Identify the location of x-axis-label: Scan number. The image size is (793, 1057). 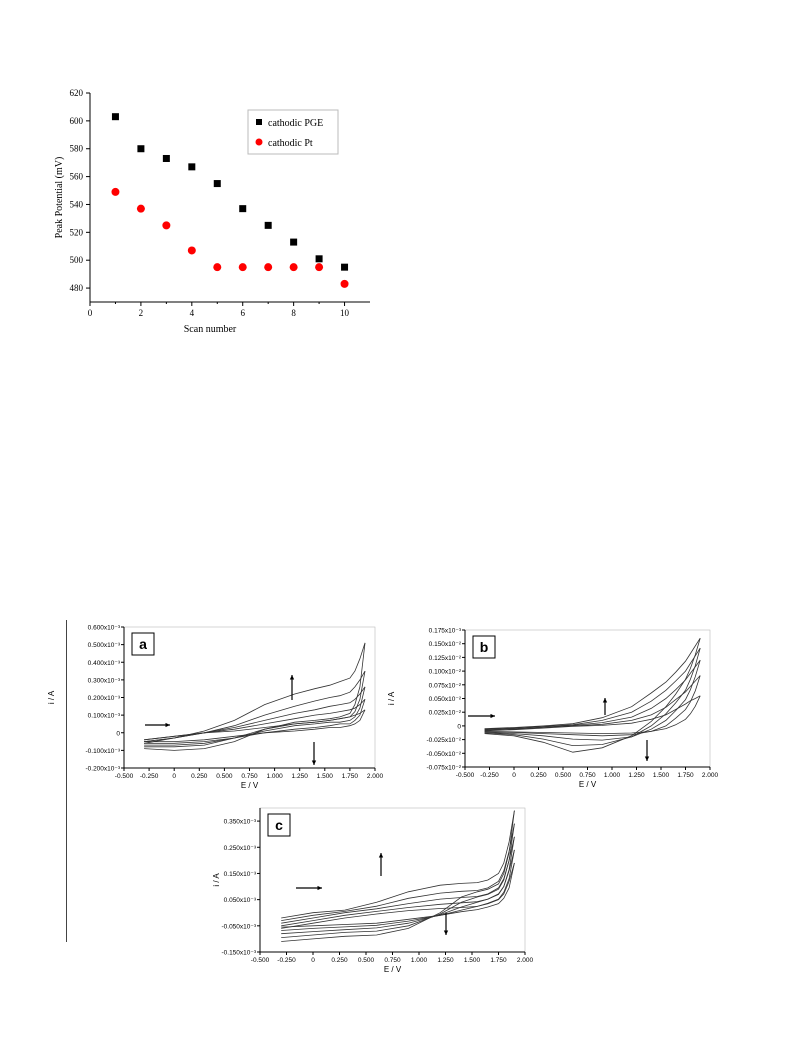
(210, 329).